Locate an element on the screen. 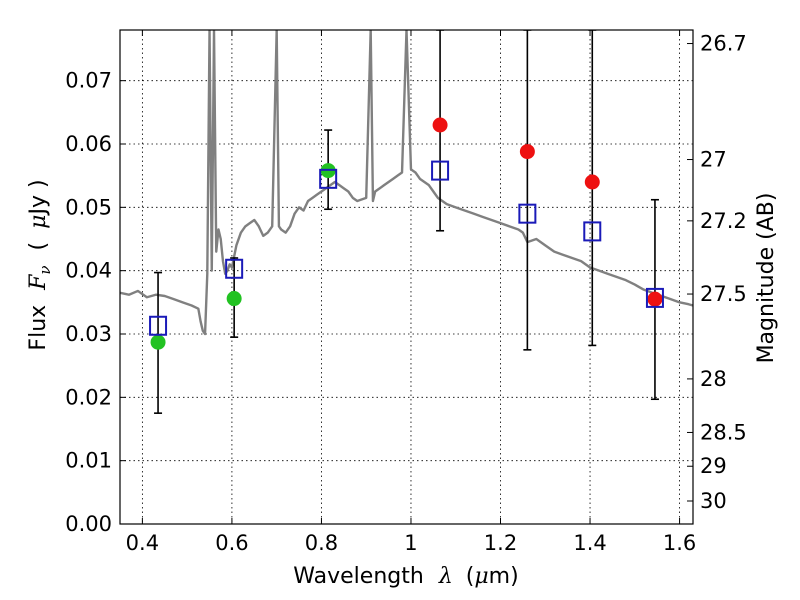 The height and width of the screenshot is (600, 800). y-axis-label-subscript: ν is located at coordinates (45, 269).